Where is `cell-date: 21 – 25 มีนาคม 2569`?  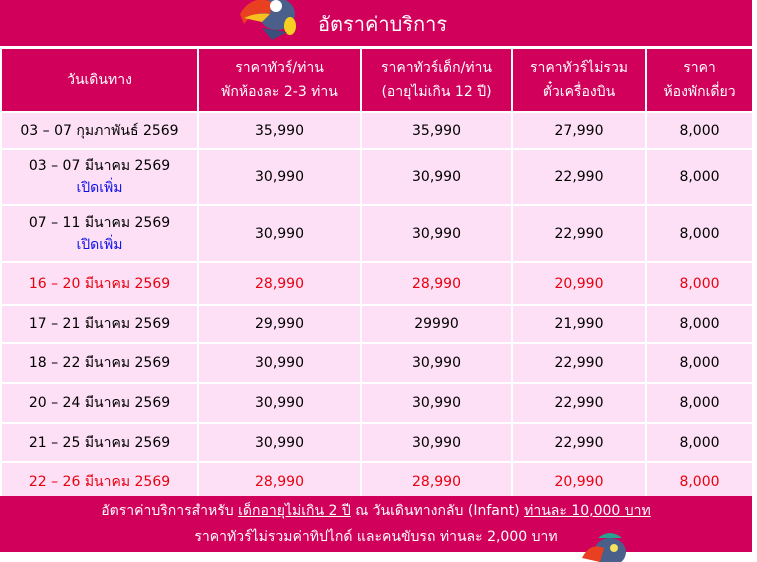
cell-date: 21 – 25 มีนาคม 2569 is located at coordinates (99, 442).